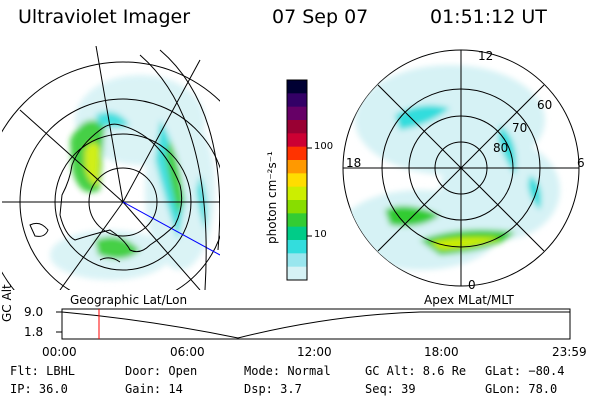  Describe the element at coordinates (488, 17) in the screenshot. I see `observation-time: 01:51:12 UT` at that location.